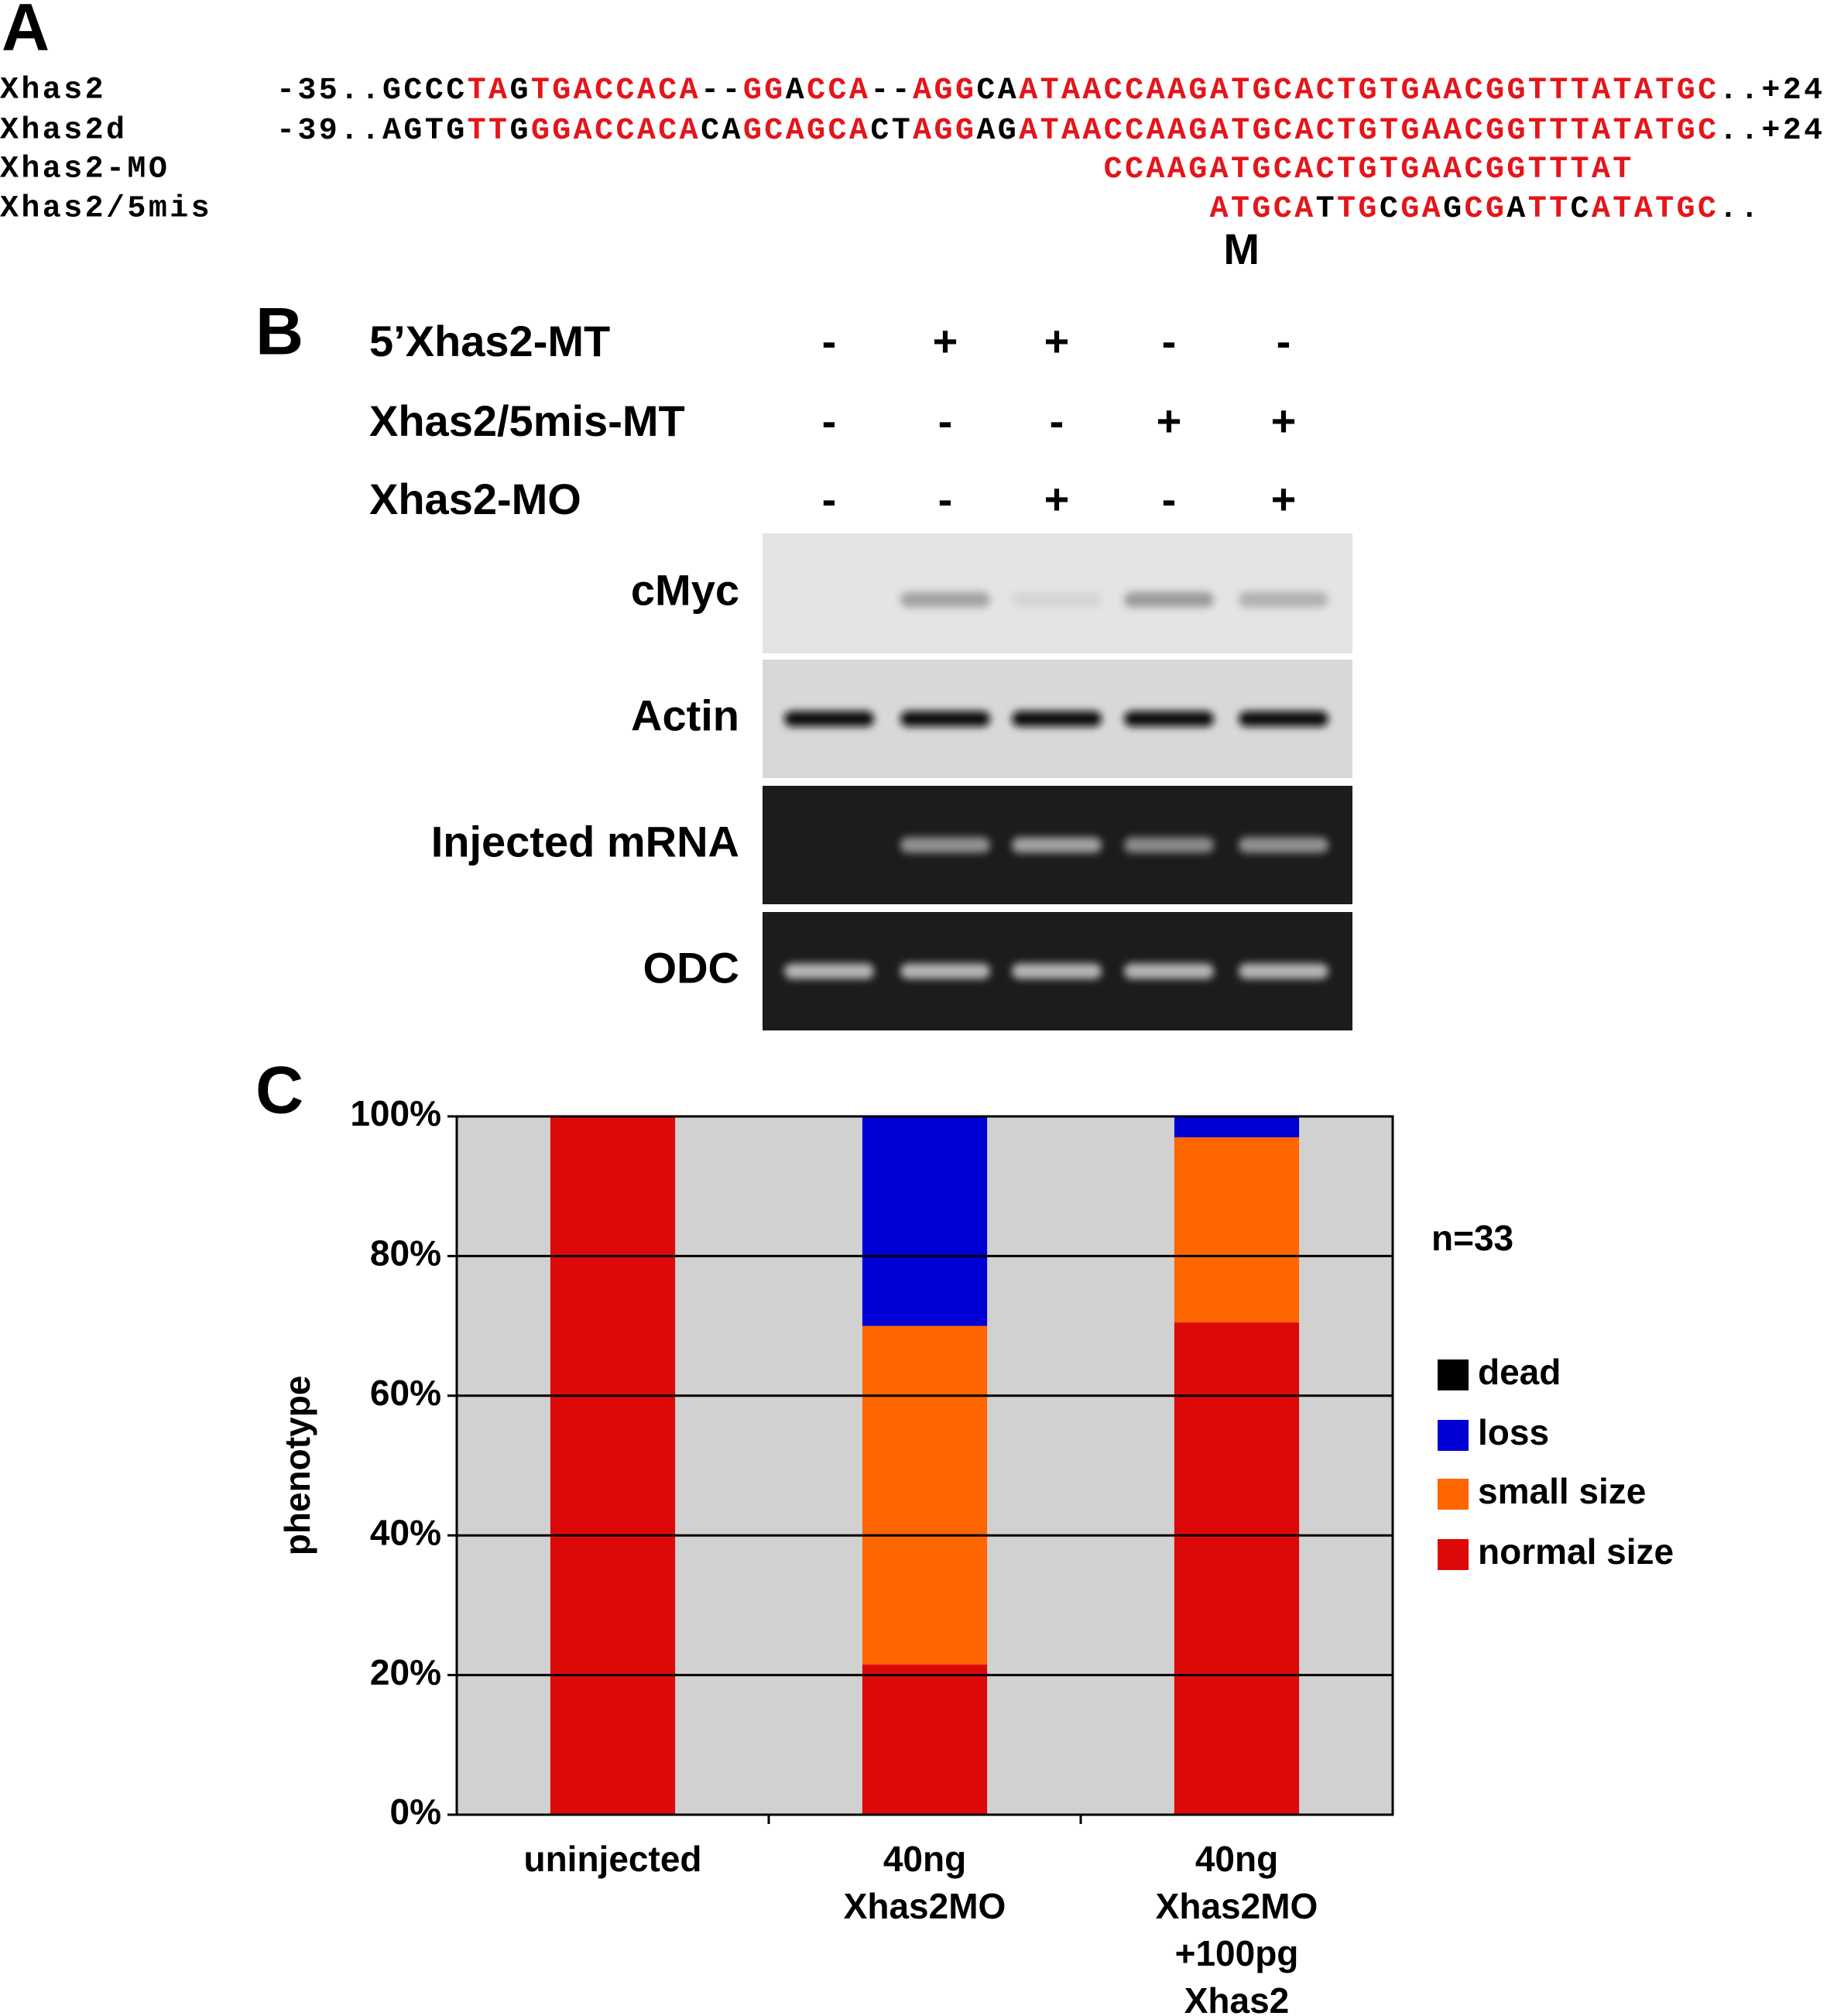 The image size is (1827, 2016). What do you see at coordinates (1576, 1551) in the screenshot?
I see `legend-label: normal size` at bounding box center [1576, 1551].